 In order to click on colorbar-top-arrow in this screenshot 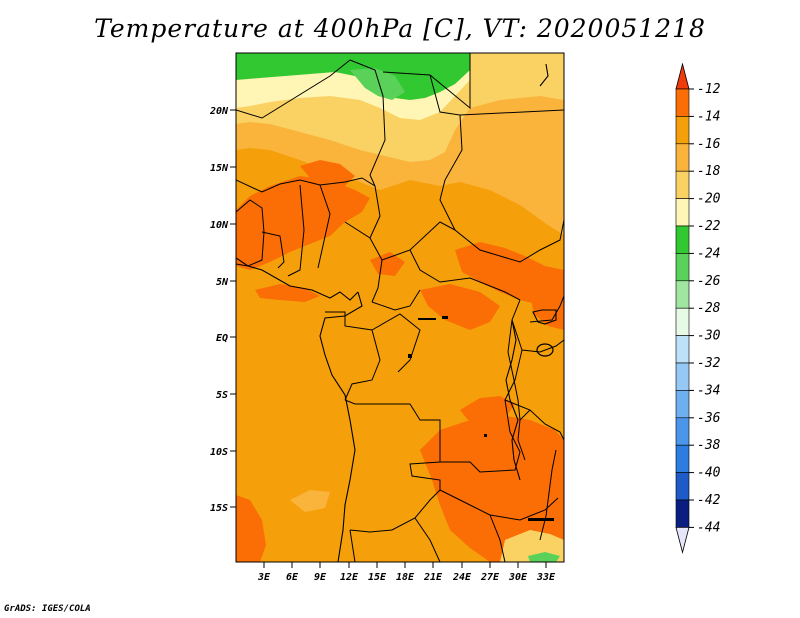, I will do `click(682, 76)`.